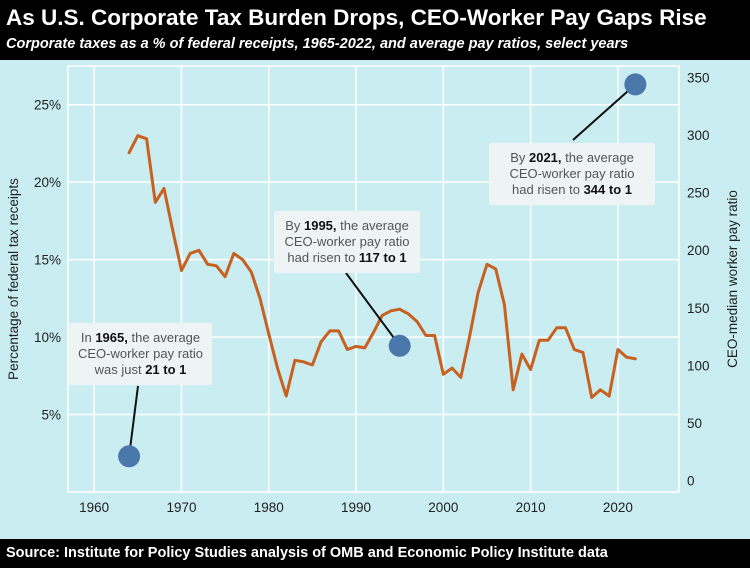 The image size is (750, 568). What do you see at coordinates (382, 257) in the screenshot?
I see `callout-ratio: 117 to 1` at bounding box center [382, 257].